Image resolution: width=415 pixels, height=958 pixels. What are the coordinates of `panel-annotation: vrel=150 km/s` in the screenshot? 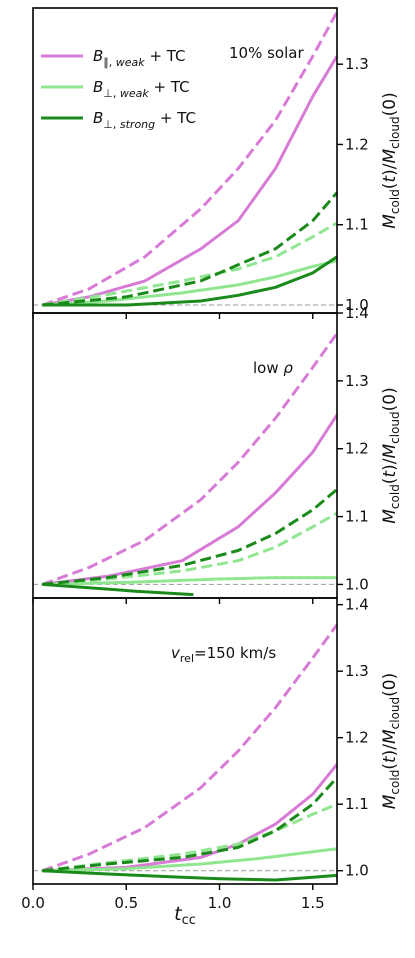 It's located at (223, 654).